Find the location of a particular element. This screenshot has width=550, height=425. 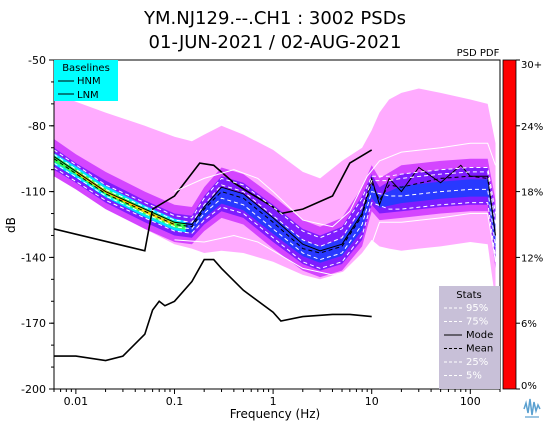

series-lnm is located at coordinates (213, 310).